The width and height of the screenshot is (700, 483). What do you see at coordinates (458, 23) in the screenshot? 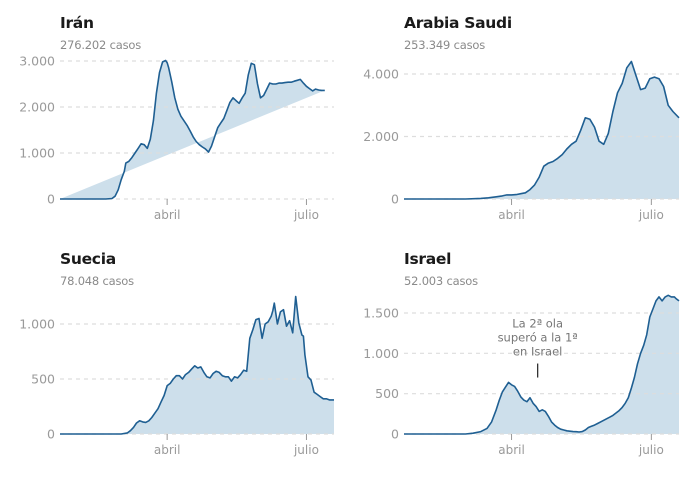
I see `chart-title: Arabia Saudi` at bounding box center [458, 23].